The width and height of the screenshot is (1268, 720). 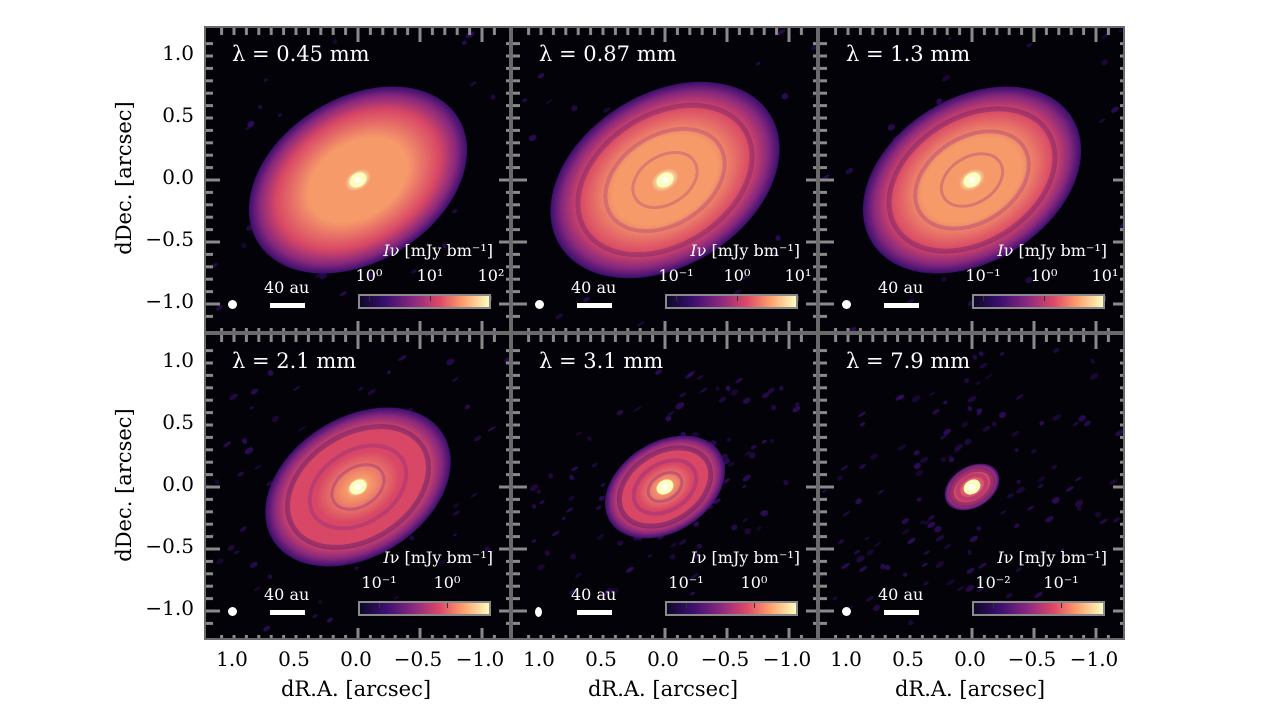 What do you see at coordinates (908, 361) in the screenshot?
I see `wavelength-label: λ = 7.9 mm` at bounding box center [908, 361].